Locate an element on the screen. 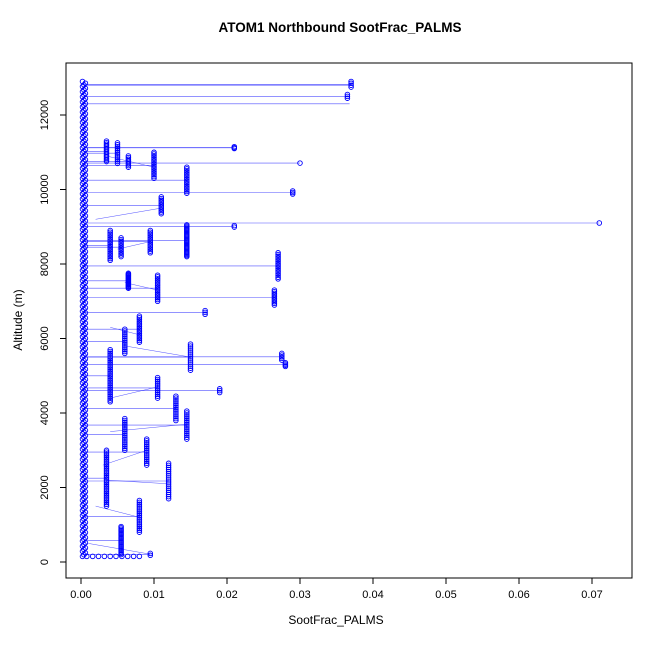 The image size is (650, 655). x-tick-label: 0.07 is located at coordinates (591, 595).